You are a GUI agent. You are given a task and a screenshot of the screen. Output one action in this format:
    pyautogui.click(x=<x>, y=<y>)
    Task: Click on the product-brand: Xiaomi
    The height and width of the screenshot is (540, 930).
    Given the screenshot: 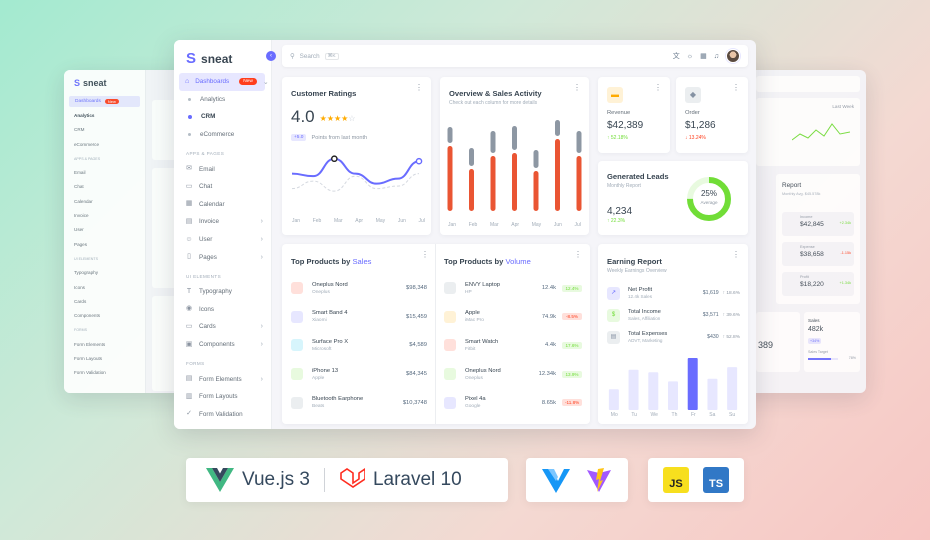 What is the action you would take?
    pyautogui.click(x=319, y=321)
    